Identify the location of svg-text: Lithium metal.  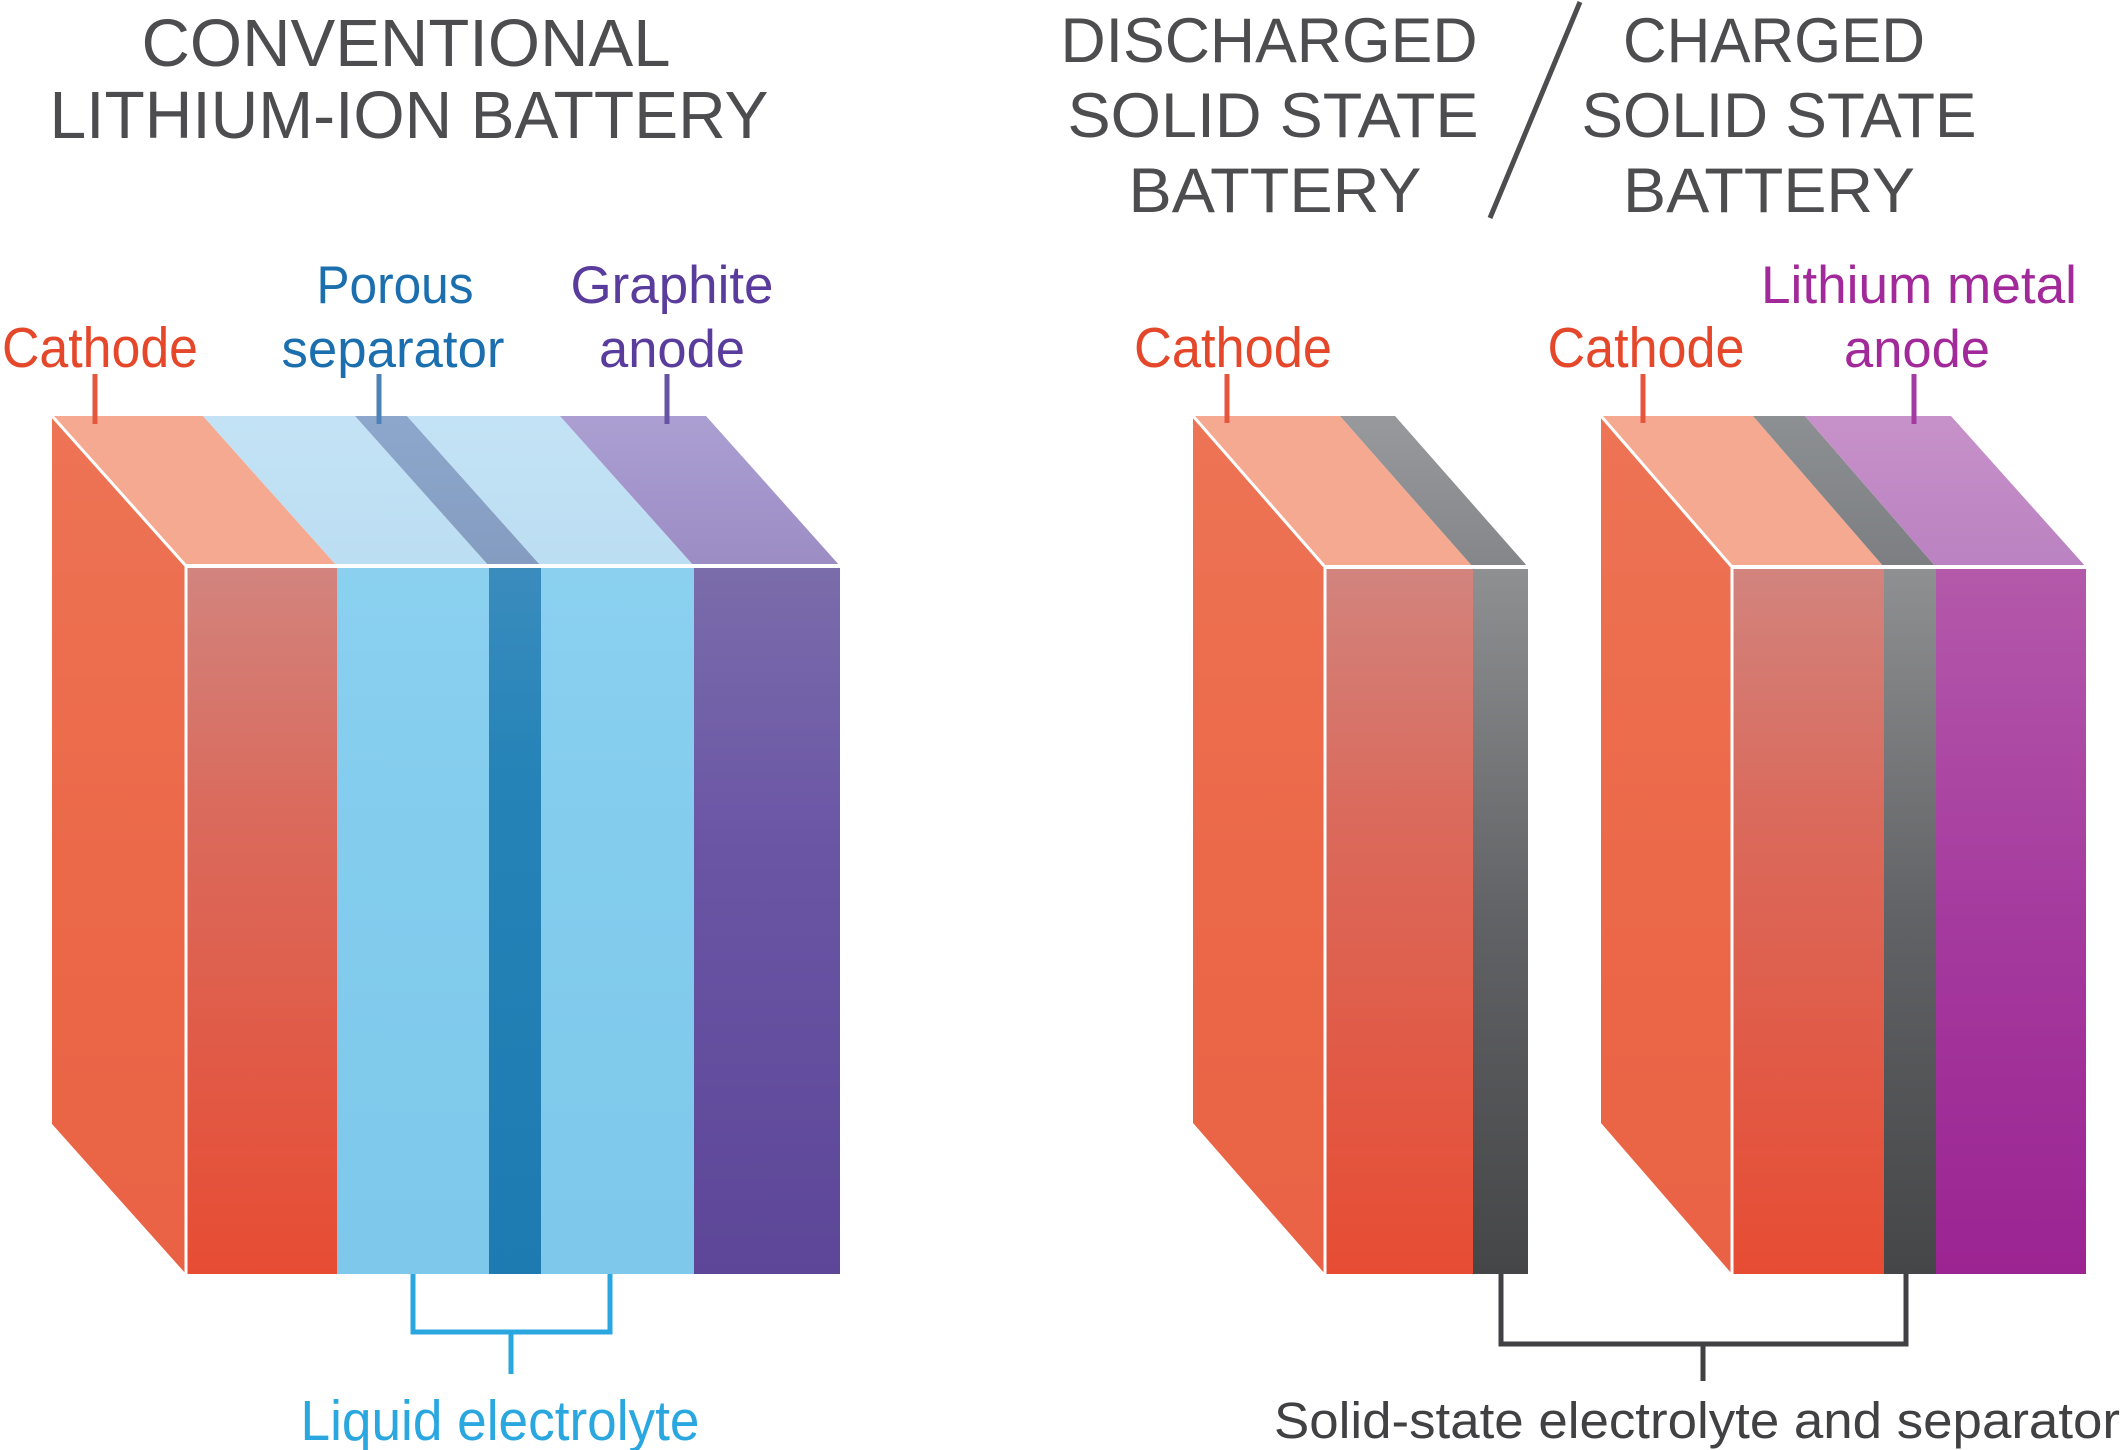
(1919, 285).